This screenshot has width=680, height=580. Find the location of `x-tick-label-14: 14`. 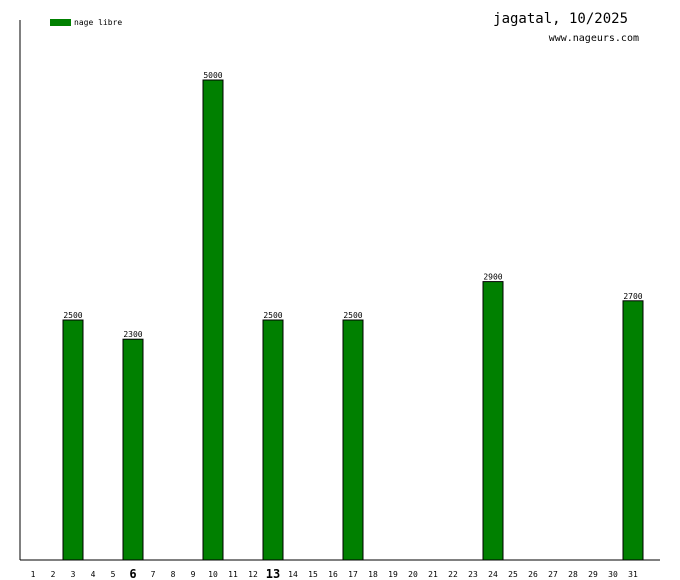

x-tick-label-14: 14 is located at coordinates (293, 574).